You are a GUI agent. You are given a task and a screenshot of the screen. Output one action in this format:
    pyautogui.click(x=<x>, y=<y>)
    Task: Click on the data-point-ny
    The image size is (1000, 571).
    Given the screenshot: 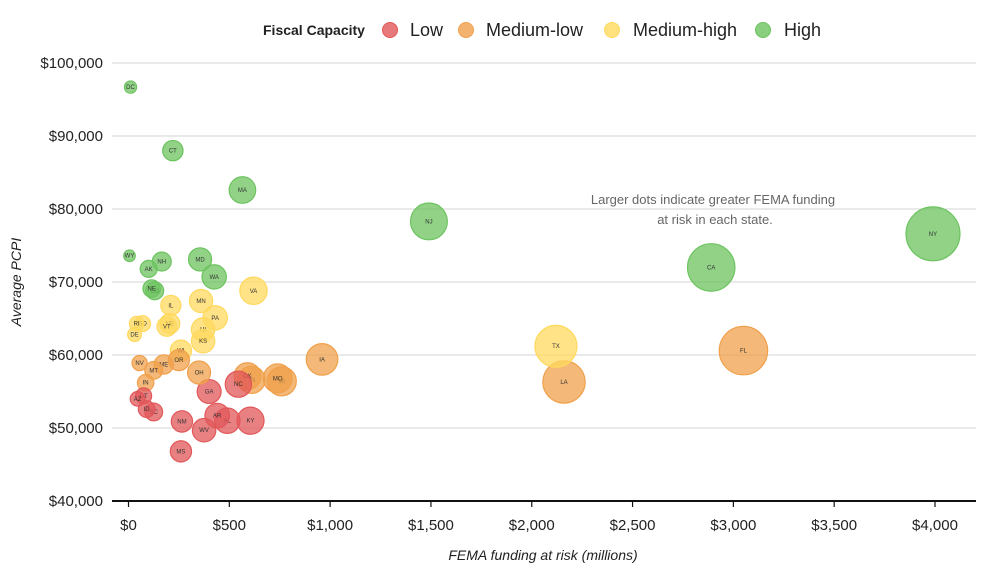 What is the action you would take?
    pyautogui.click(x=933, y=234)
    